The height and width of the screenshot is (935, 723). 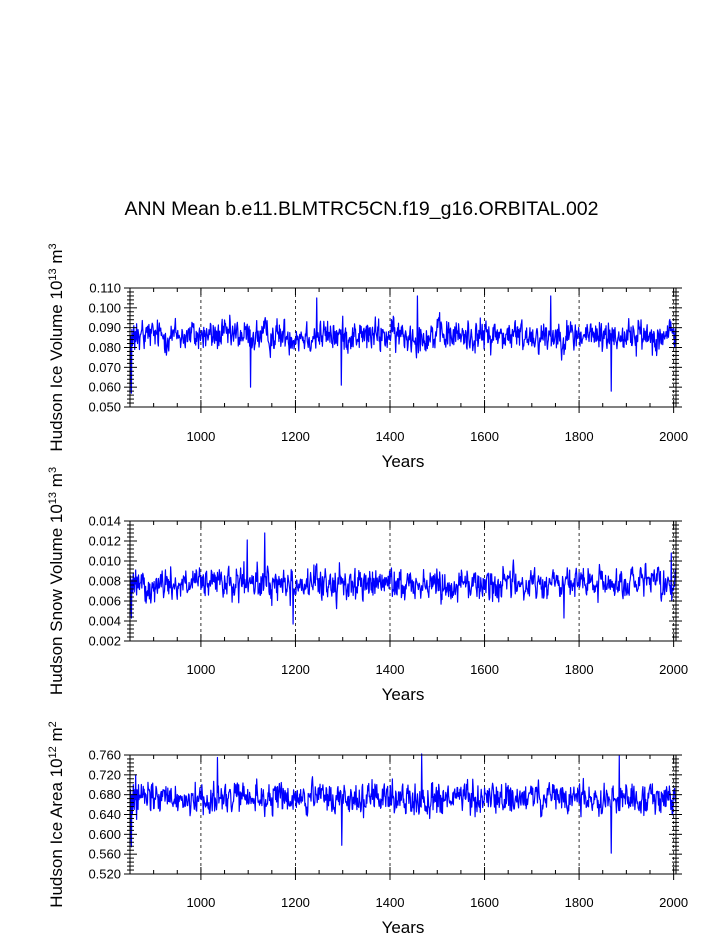 What do you see at coordinates (104, 581) in the screenshot?
I see `y-tick-label: 0.008` at bounding box center [104, 581].